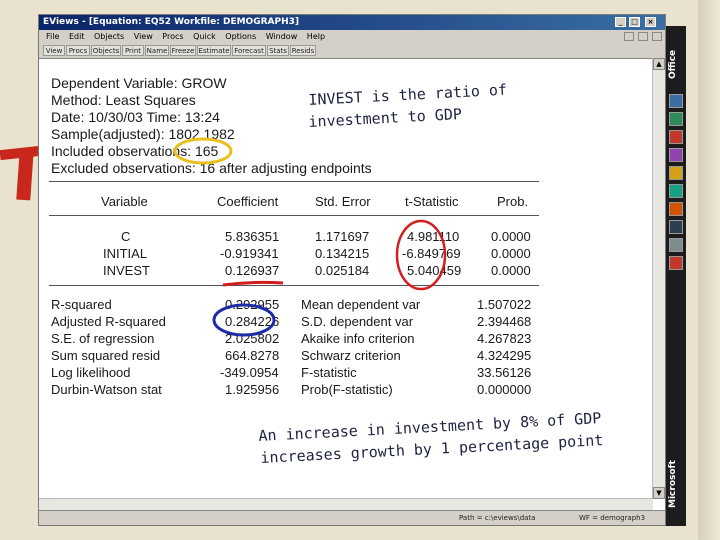 This screenshot has height=540, width=720. What do you see at coordinates (433, 236) in the screenshot?
I see `coef-row-t-stat: 4.981110` at bounding box center [433, 236].